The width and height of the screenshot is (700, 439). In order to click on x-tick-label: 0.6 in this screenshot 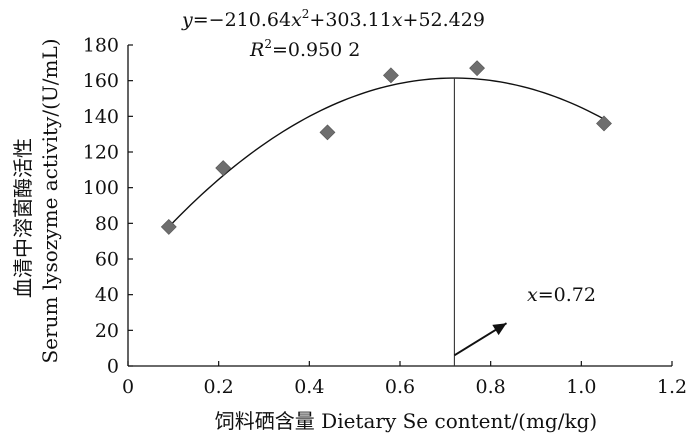, I will do `click(400, 387)`.